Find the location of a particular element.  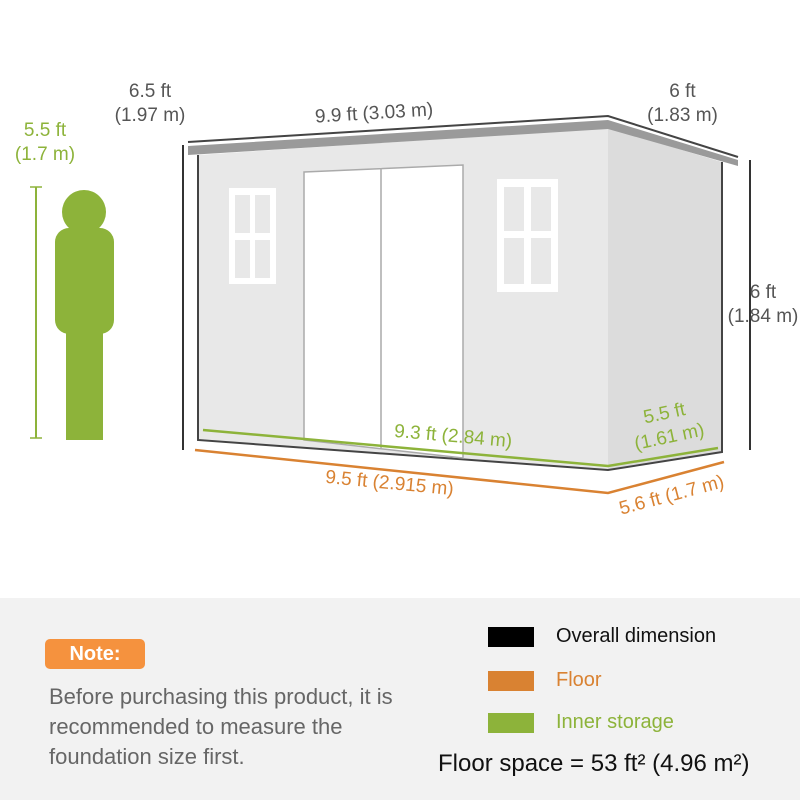

legend-label: Overall dimension is located at coordinates (636, 636).